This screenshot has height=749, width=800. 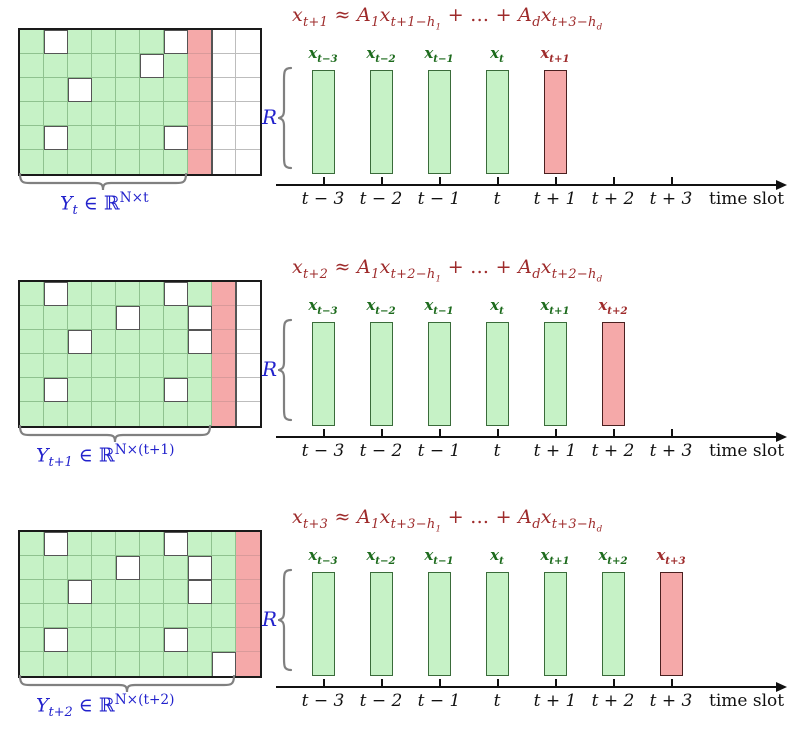 I want to click on matrix-Y-t-plus-1: Yt+1 ∈ ℝN×(t+1), so click(x=140, y=375).